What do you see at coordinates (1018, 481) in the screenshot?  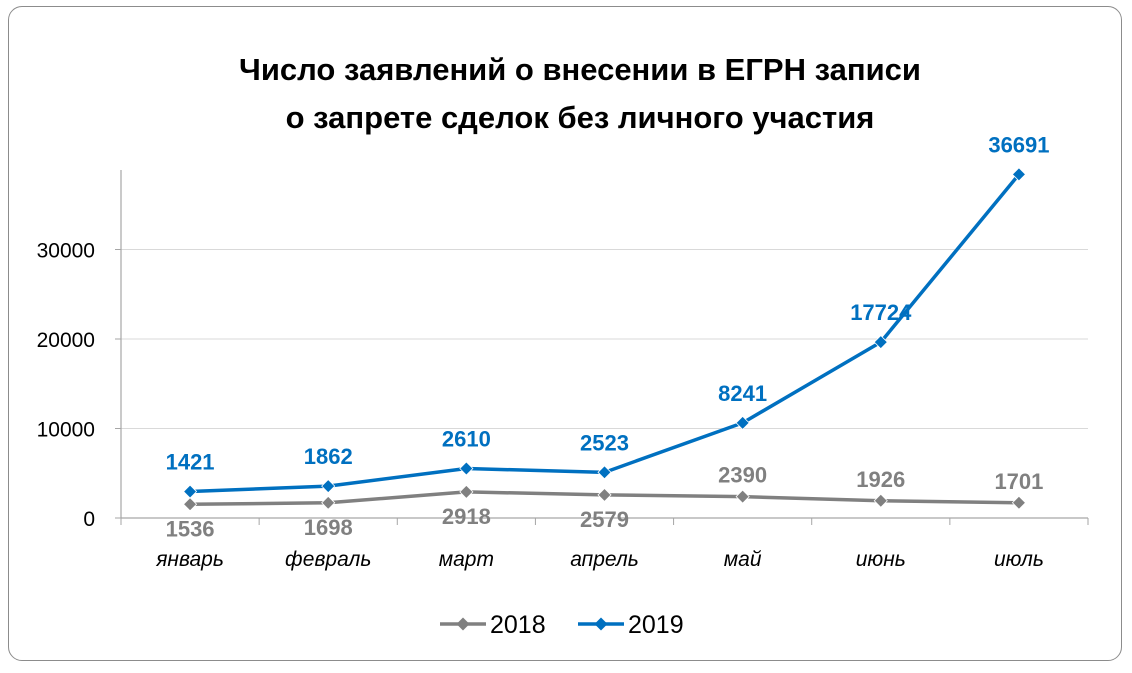 I see `data-label: 1701` at bounding box center [1018, 481].